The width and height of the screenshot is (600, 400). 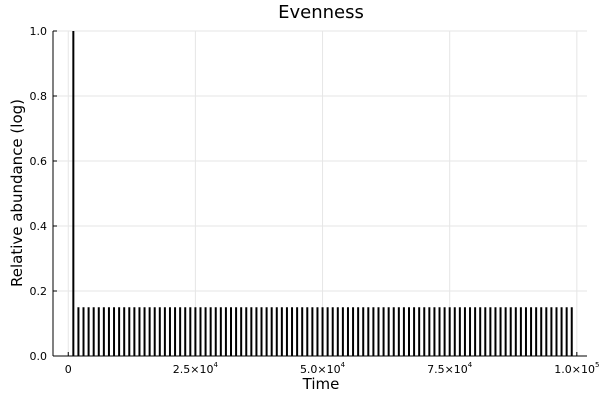 I want to click on x-tick-label-base: 5.0×10, so click(x=320, y=369).